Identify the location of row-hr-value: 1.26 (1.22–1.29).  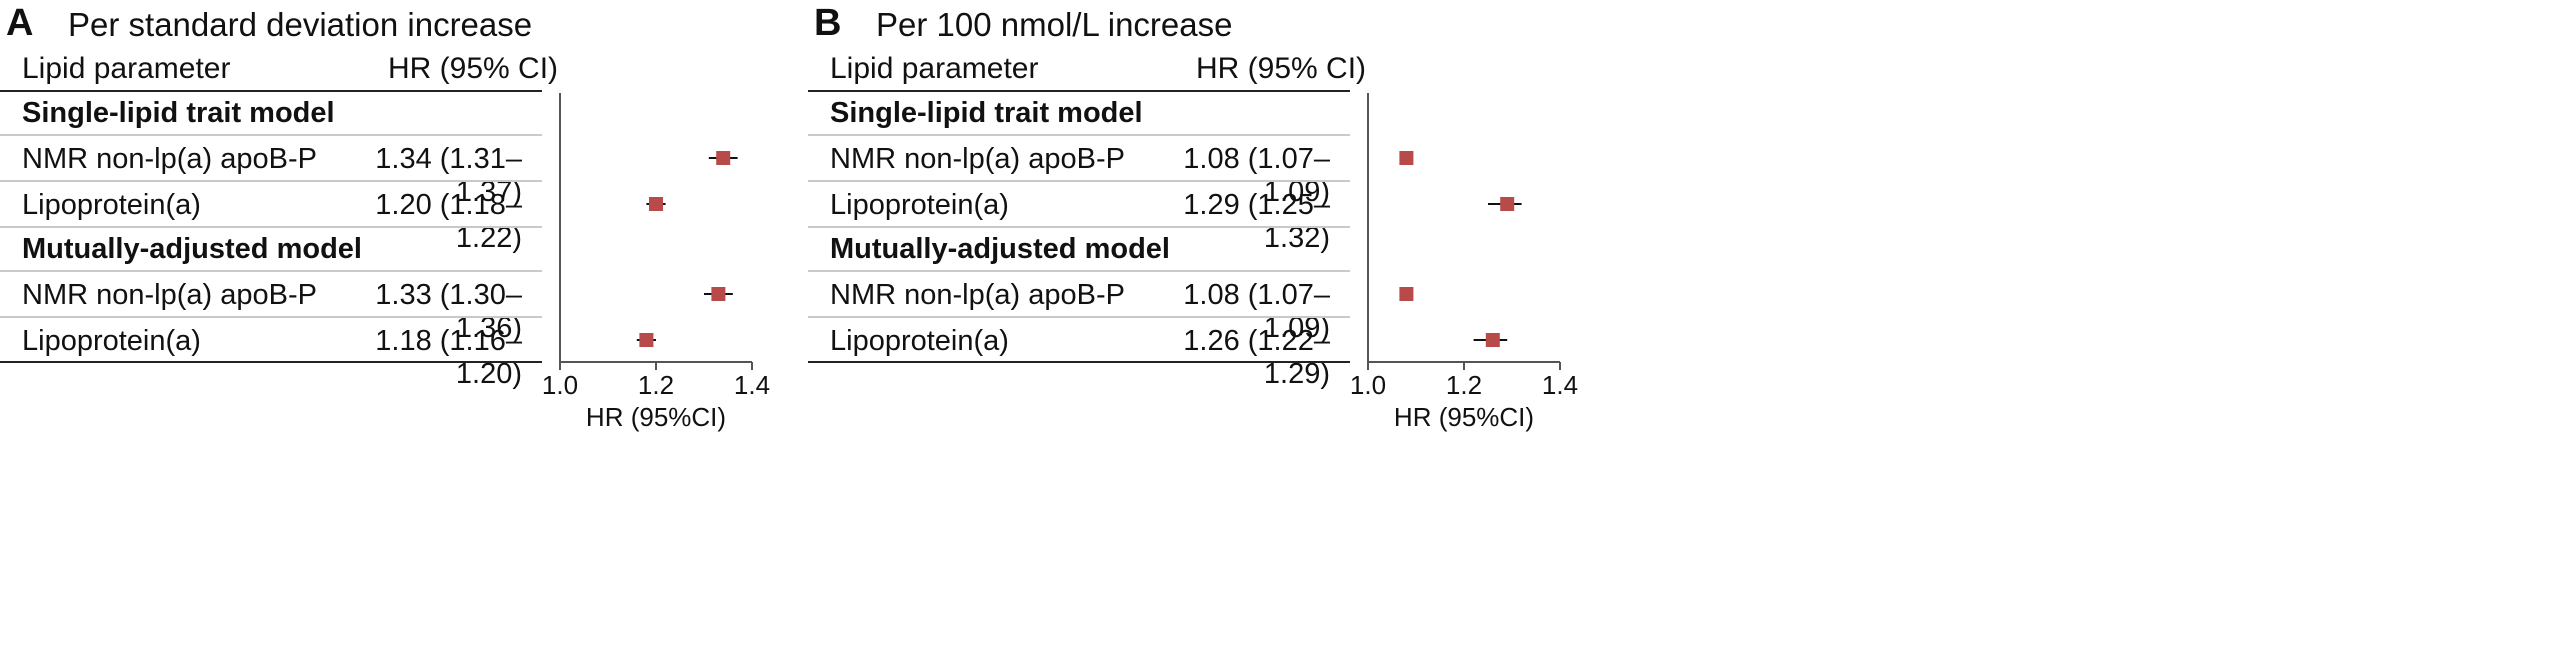
(1256, 357).